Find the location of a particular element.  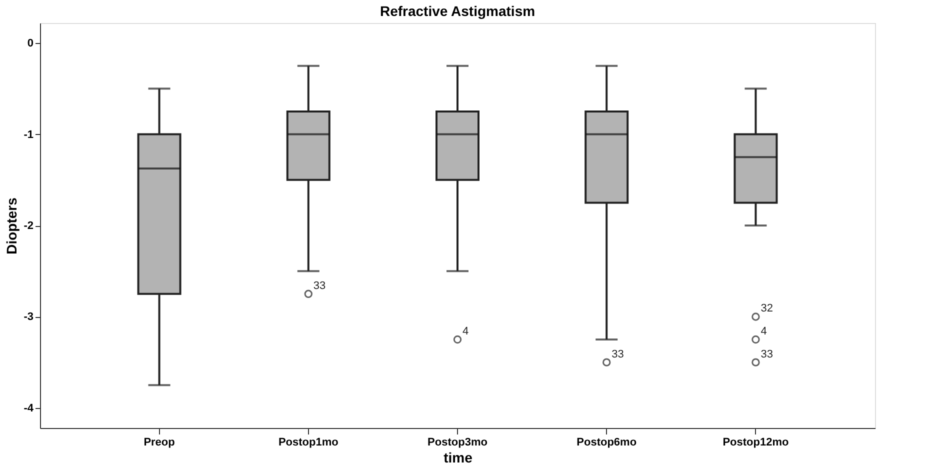

y-tick-label: -4 is located at coordinates (29, 408).